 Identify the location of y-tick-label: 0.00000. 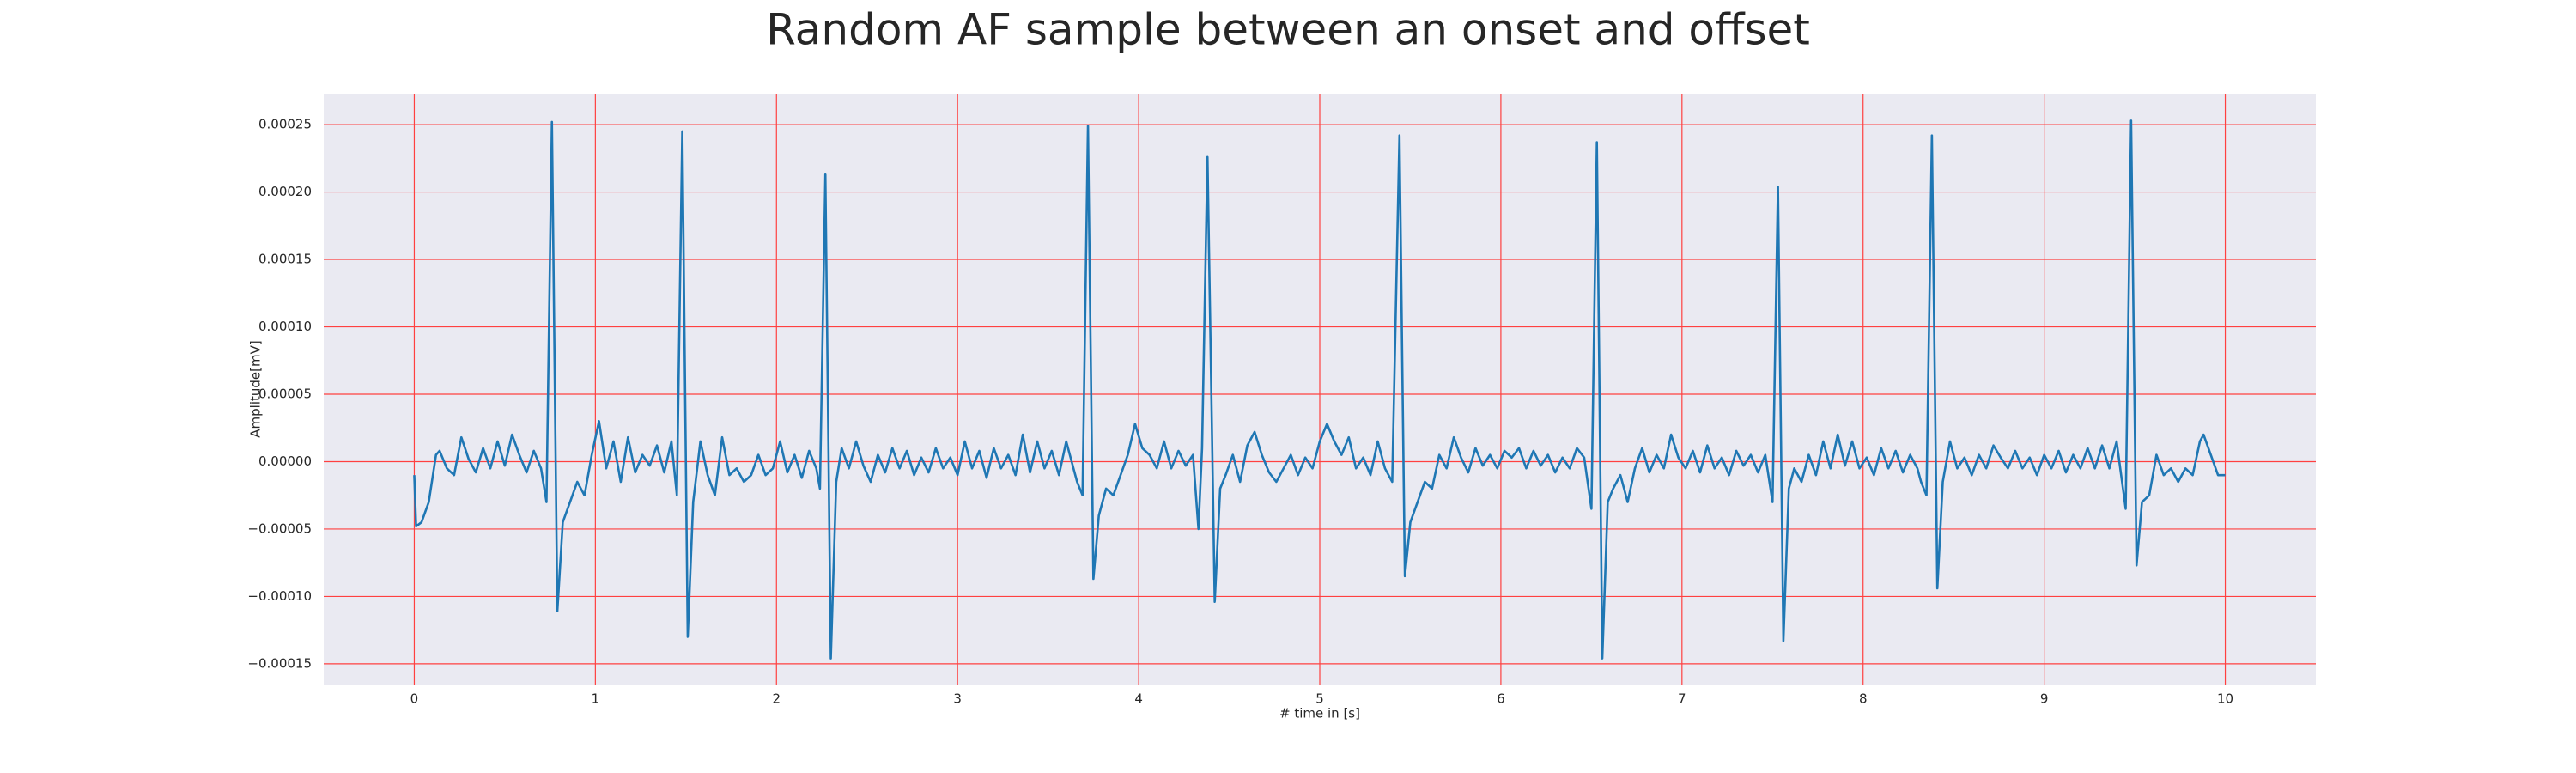
(285, 461).